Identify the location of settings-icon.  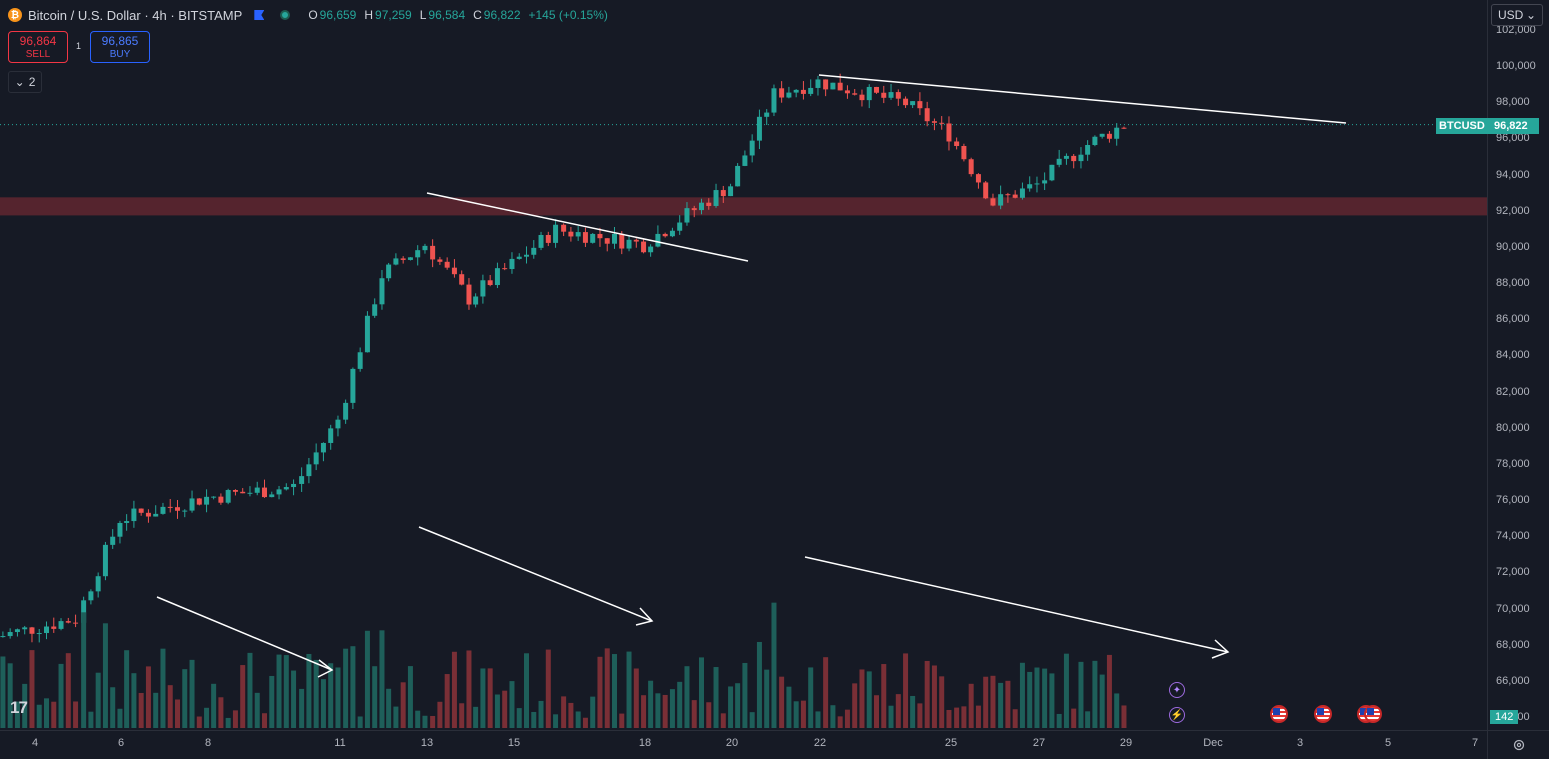
(1518, 744).